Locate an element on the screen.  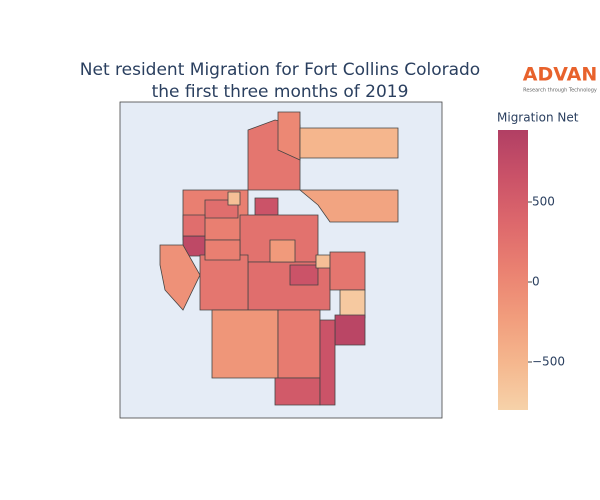
colorbar is located at coordinates (513, 270).